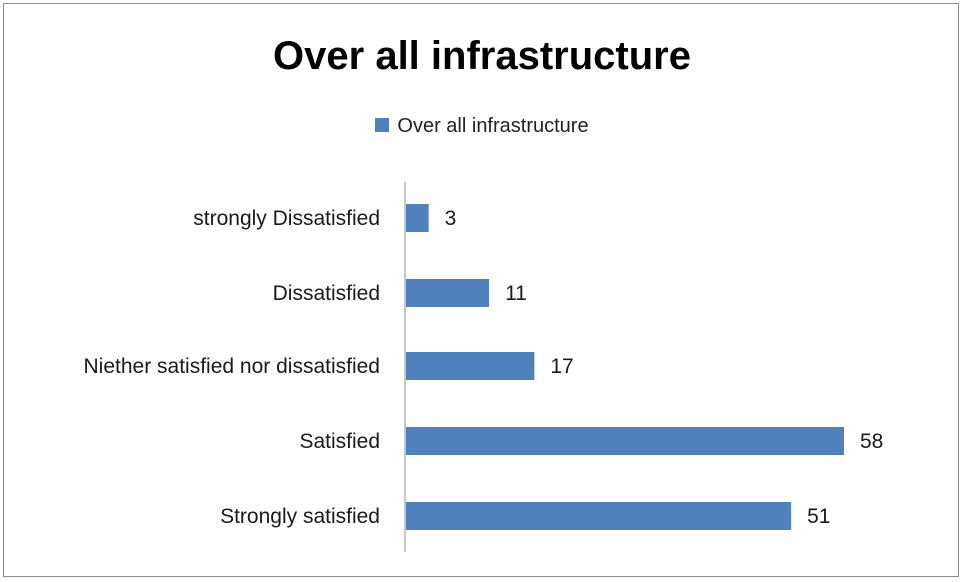 The height and width of the screenshot is (582, 964). I want to click on chart-title: Over all infrastructure, so click(482, 56).